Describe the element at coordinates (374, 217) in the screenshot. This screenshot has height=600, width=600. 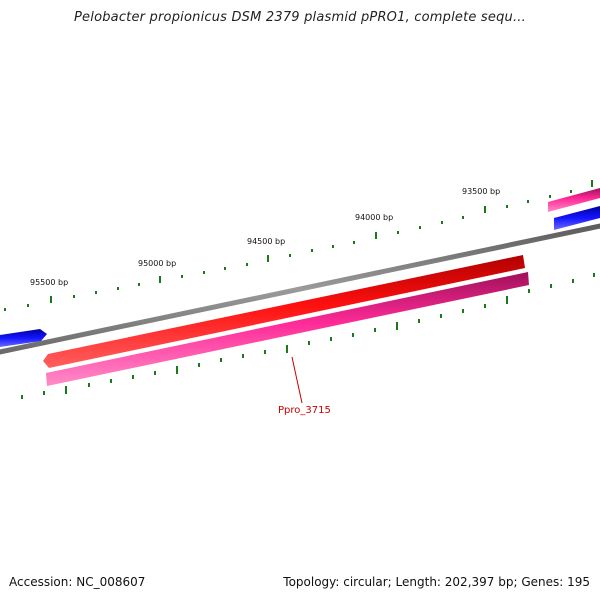
I see `ruler-label: 94000 bp` at that location.